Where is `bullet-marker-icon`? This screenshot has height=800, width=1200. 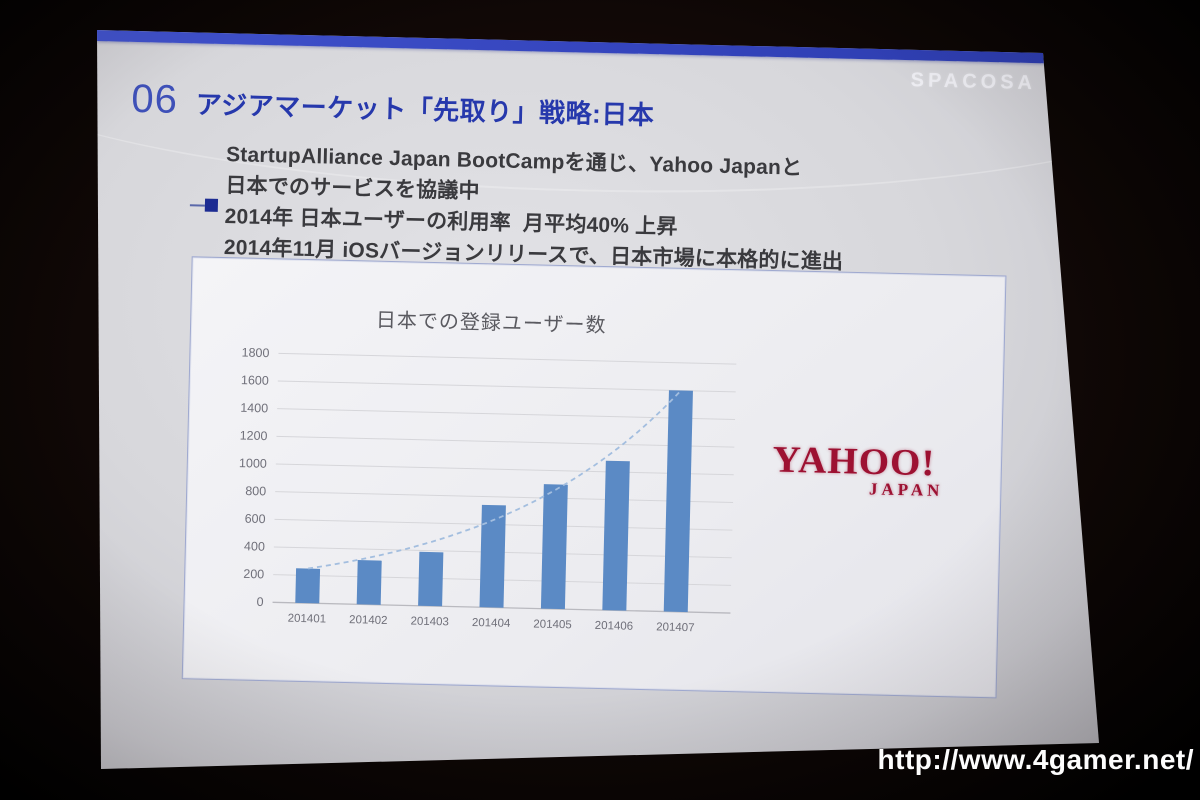 bullet-marker-icon is located at coordinates (204, 205).